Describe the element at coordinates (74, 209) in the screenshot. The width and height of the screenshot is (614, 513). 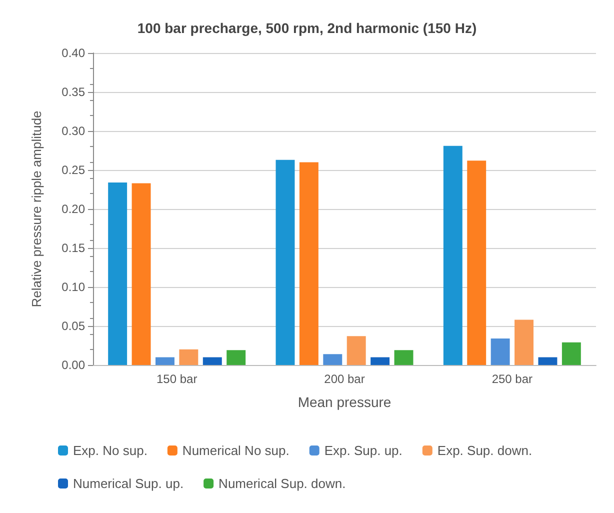
I see `y-tick-label: 0.20` at that location.